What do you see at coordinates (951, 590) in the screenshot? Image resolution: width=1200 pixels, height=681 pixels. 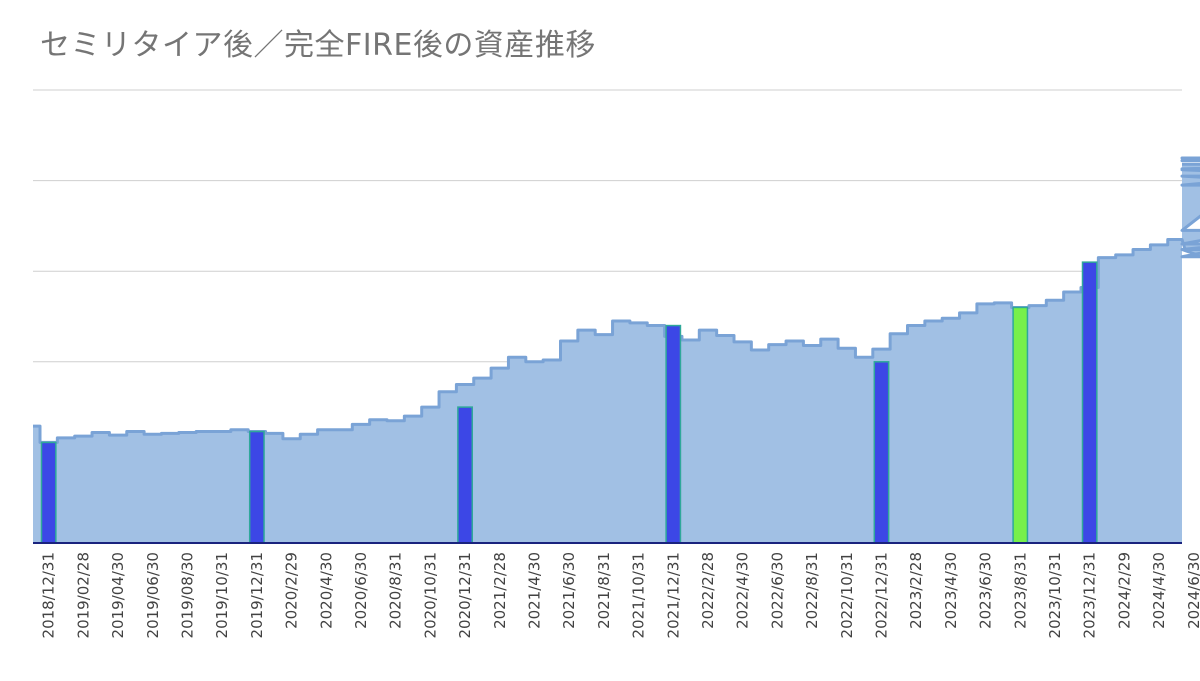 I see `x-tick-label: 2023/4/30` at bounding box center [951, 590].